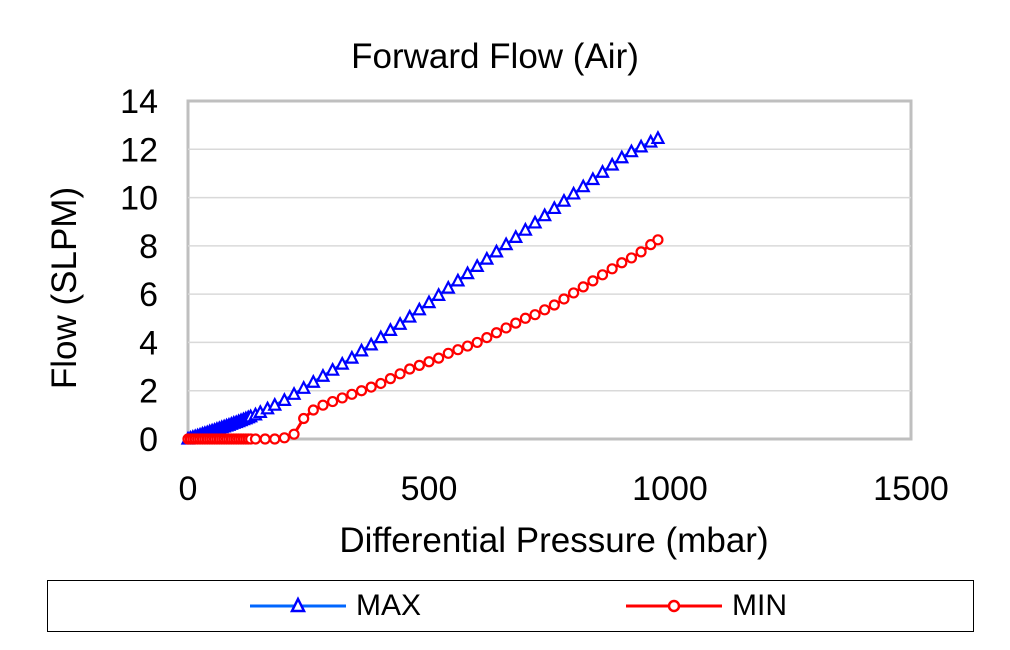 This screenshot has width=1010, height=650. I want to click on y-tick-label: 6, so click(148, 295).